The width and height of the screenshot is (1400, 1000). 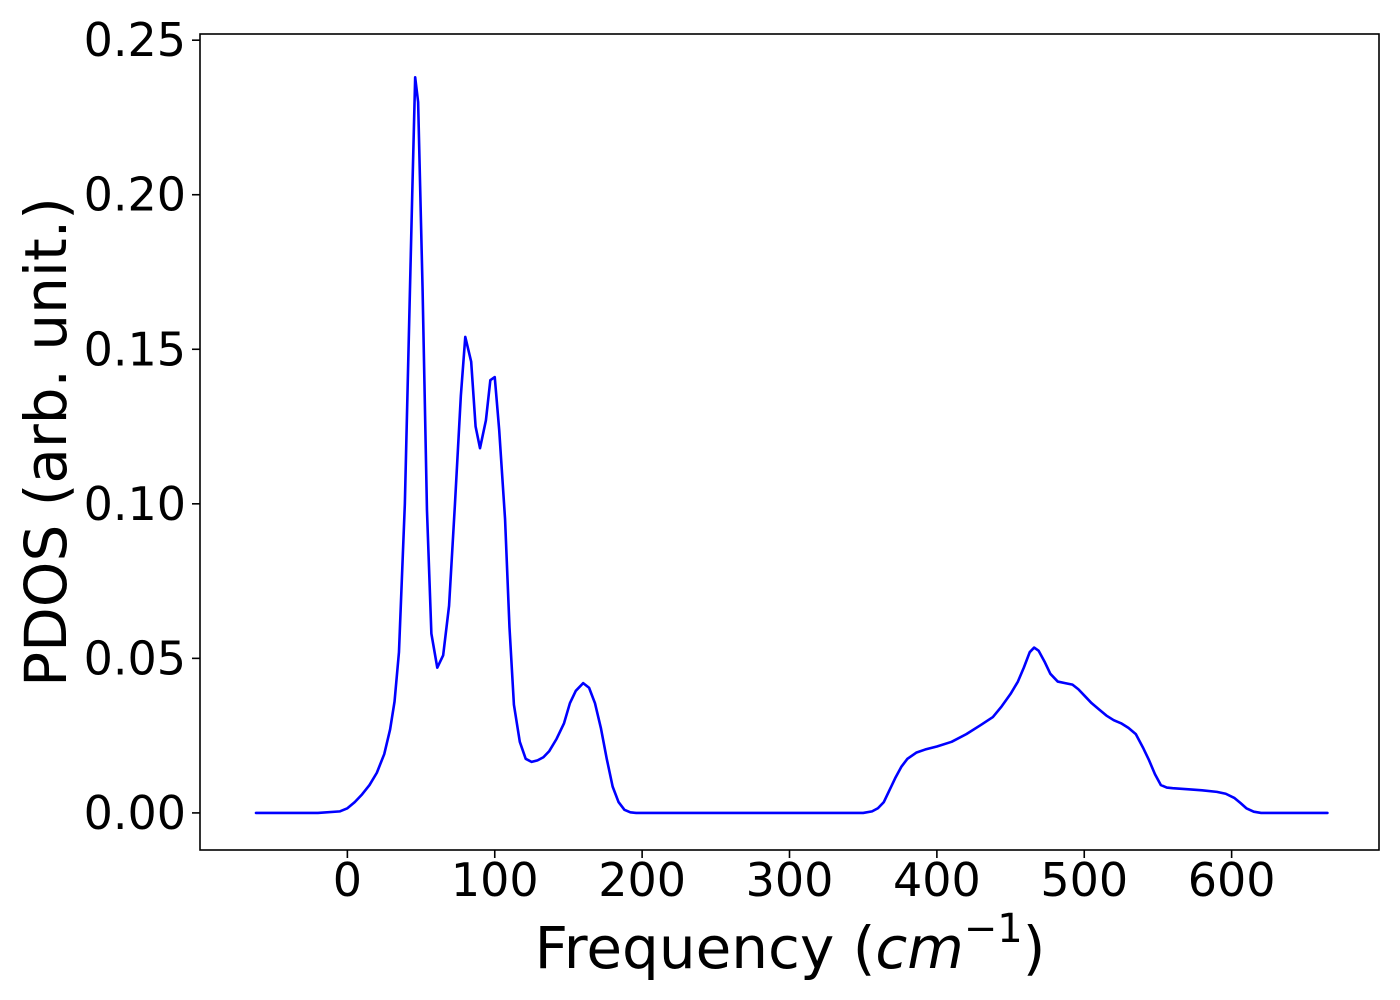 What do you see at coordinates (790, 880) in the screenshot?
I see `x-tick-label: 300` at bounding box center [790, 880].